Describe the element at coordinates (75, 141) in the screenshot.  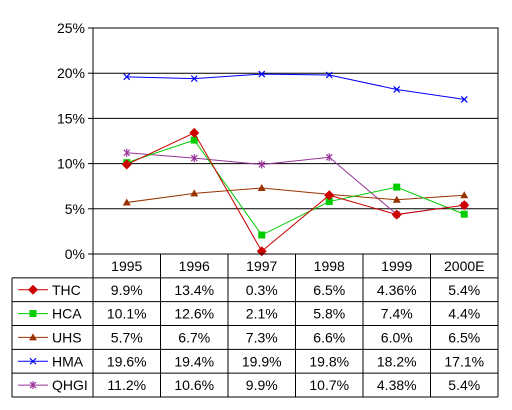
I see `y-axis-tick-labels: 0% 5% 10% 15% 20% 25%` at that location.